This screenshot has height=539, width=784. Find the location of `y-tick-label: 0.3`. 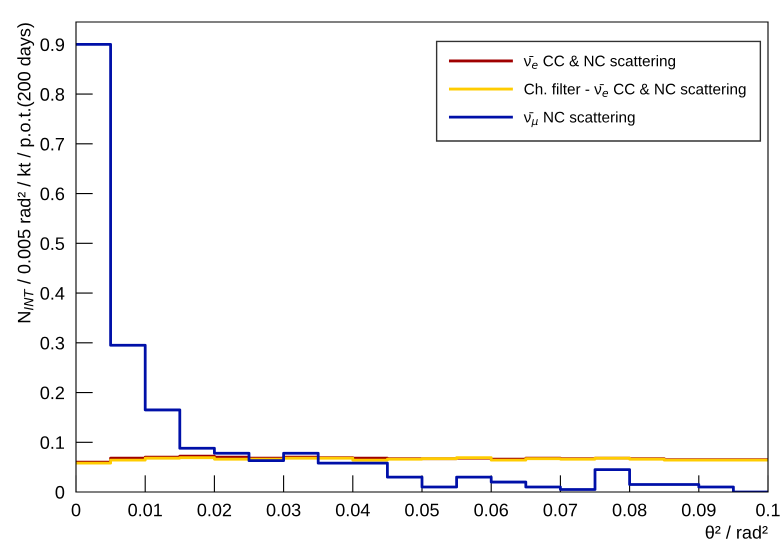

y-tick-label: 0.3 is located at coordinates (52, 343).